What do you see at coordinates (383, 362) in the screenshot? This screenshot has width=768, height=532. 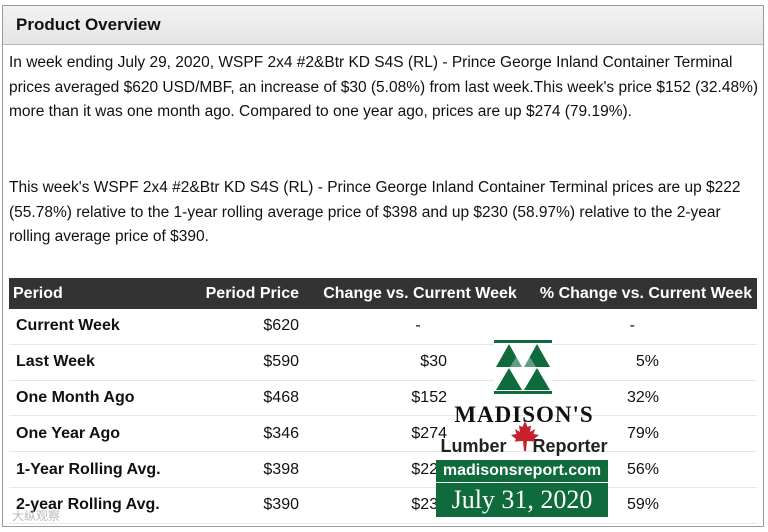 I see `table-row: Last Week $590 $30 5%` at bounding box center [383, 362].